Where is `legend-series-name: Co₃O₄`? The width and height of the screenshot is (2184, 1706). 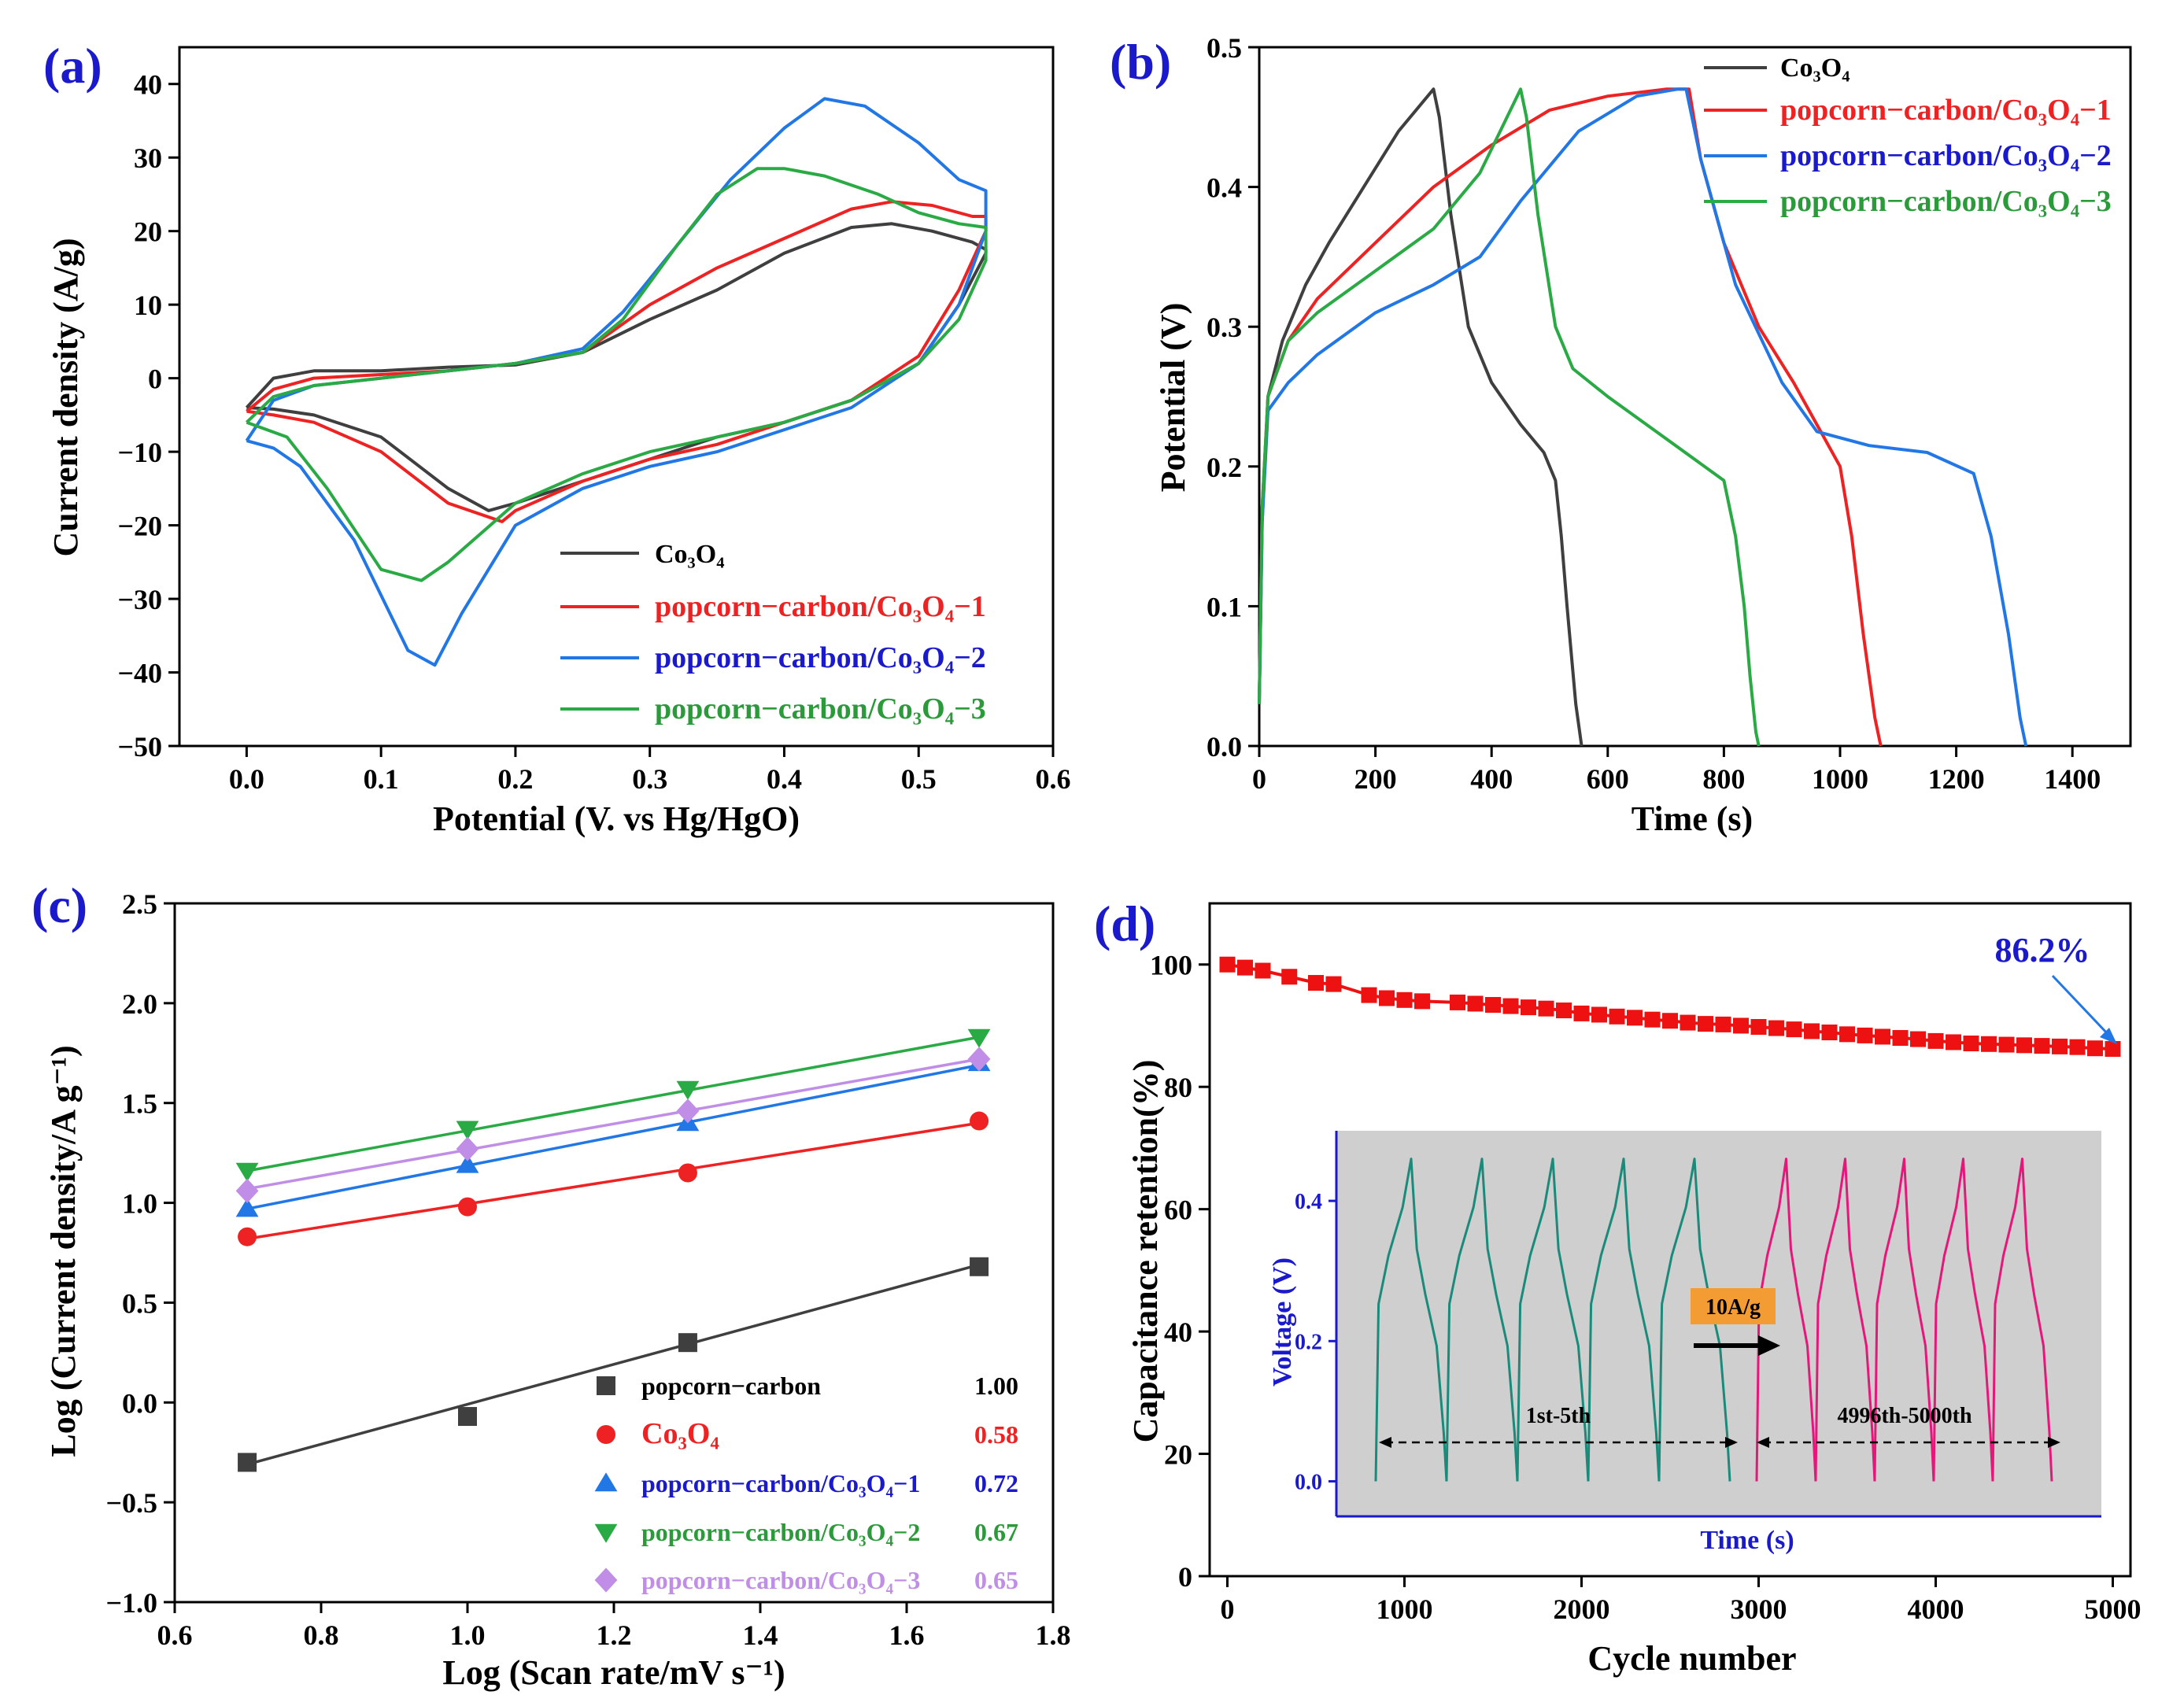 legend-series-name: Co₃O₄ is located at coordinates (680, 1433).